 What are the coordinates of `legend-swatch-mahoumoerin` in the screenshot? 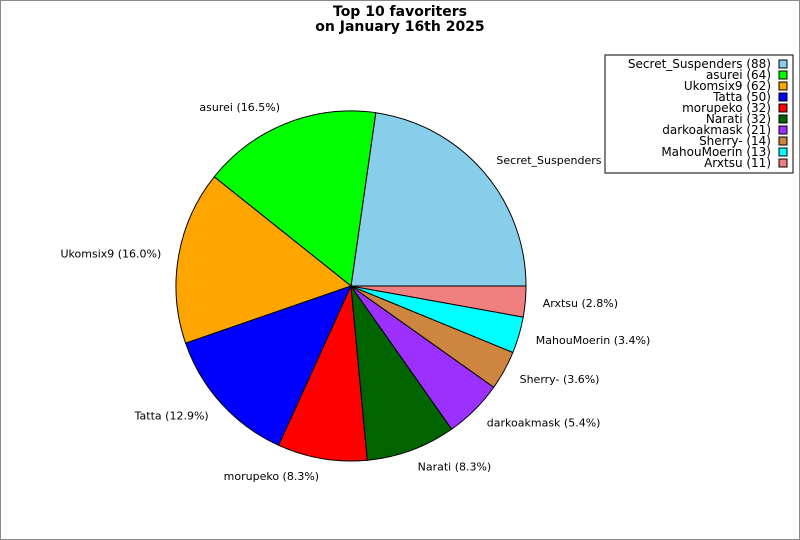 It's located at (783, 152).